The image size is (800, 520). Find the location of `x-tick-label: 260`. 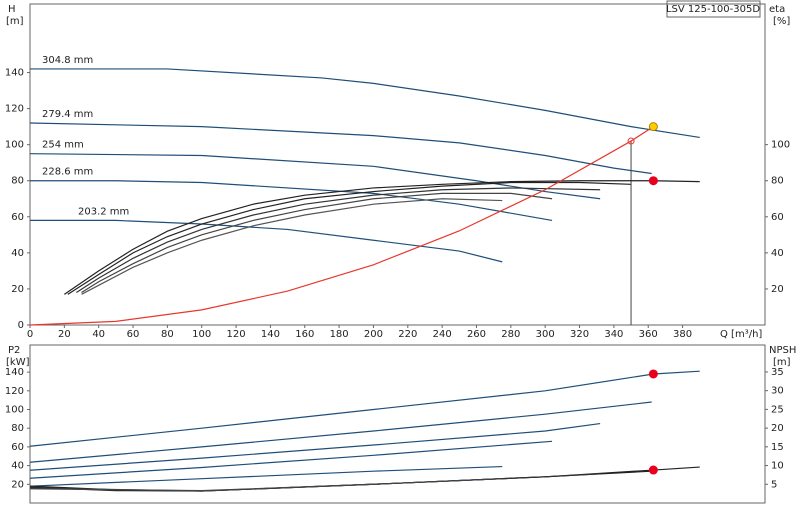

x-tick-label: 260 is located at coordinates (476, 334).